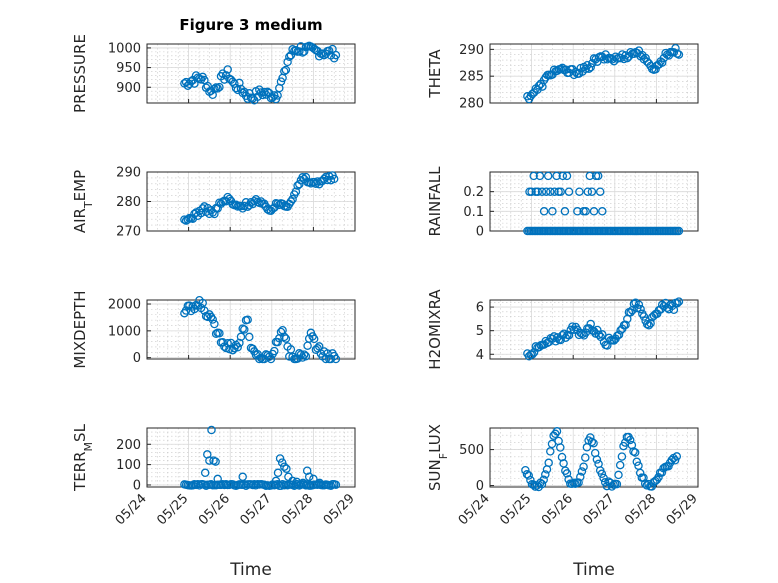  What do you see at coordinates (471, 77) in the screenshot?
I see `y-tick-label: 285` at bounding box center [471, 77].